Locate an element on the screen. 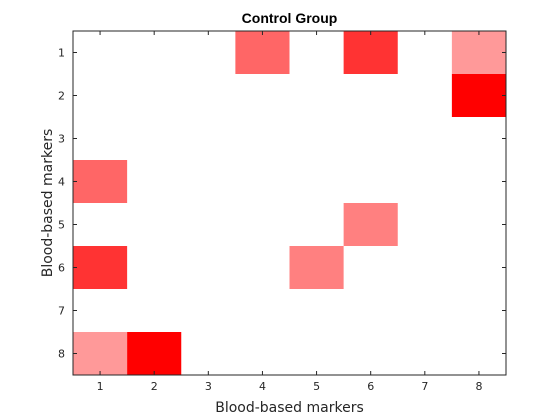  y-tick-label-6: 6 is located at coordinates (61, 268).